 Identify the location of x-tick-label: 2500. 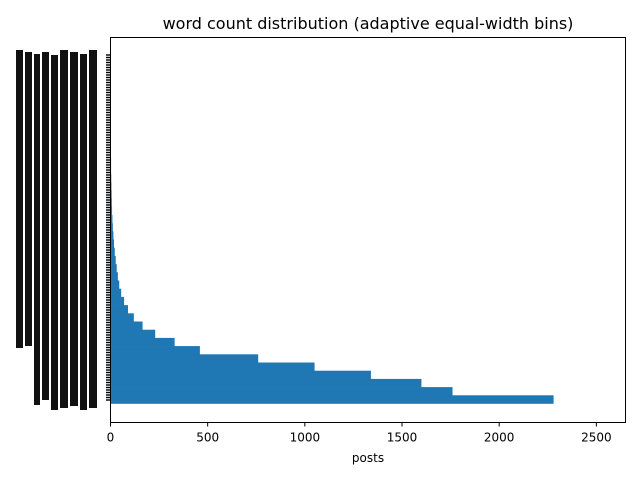
(596, 438).